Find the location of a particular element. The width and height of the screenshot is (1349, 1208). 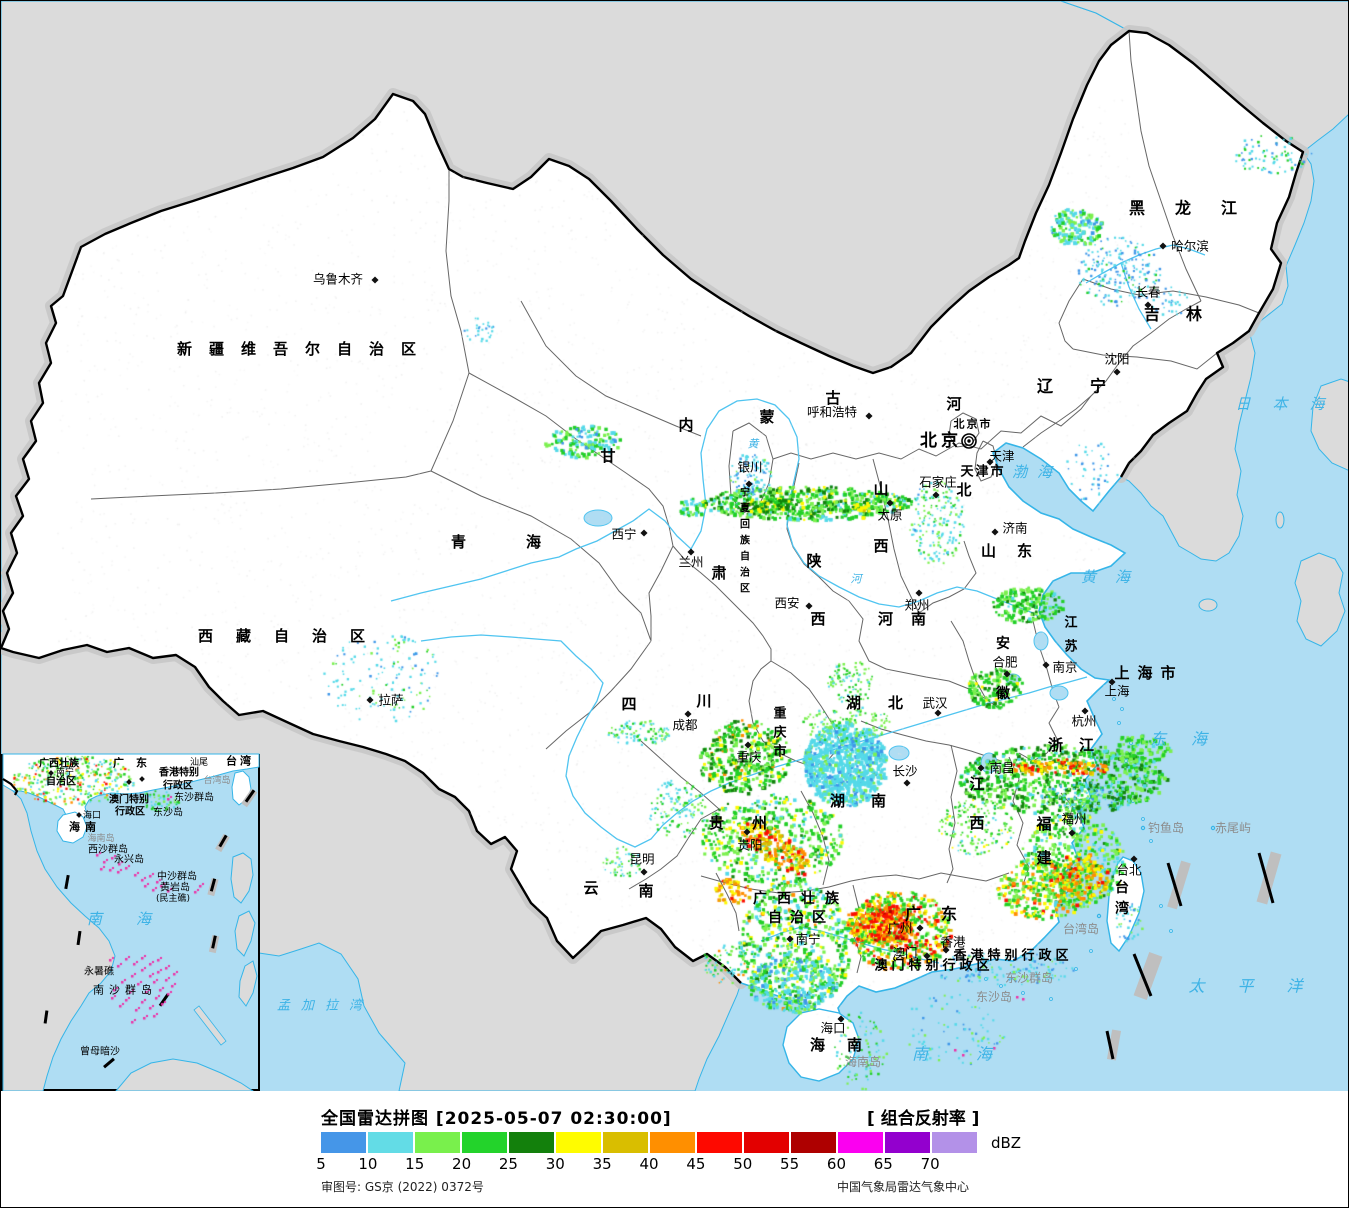

colorbar-tick: 5 is located at coordinates (321, 1164).